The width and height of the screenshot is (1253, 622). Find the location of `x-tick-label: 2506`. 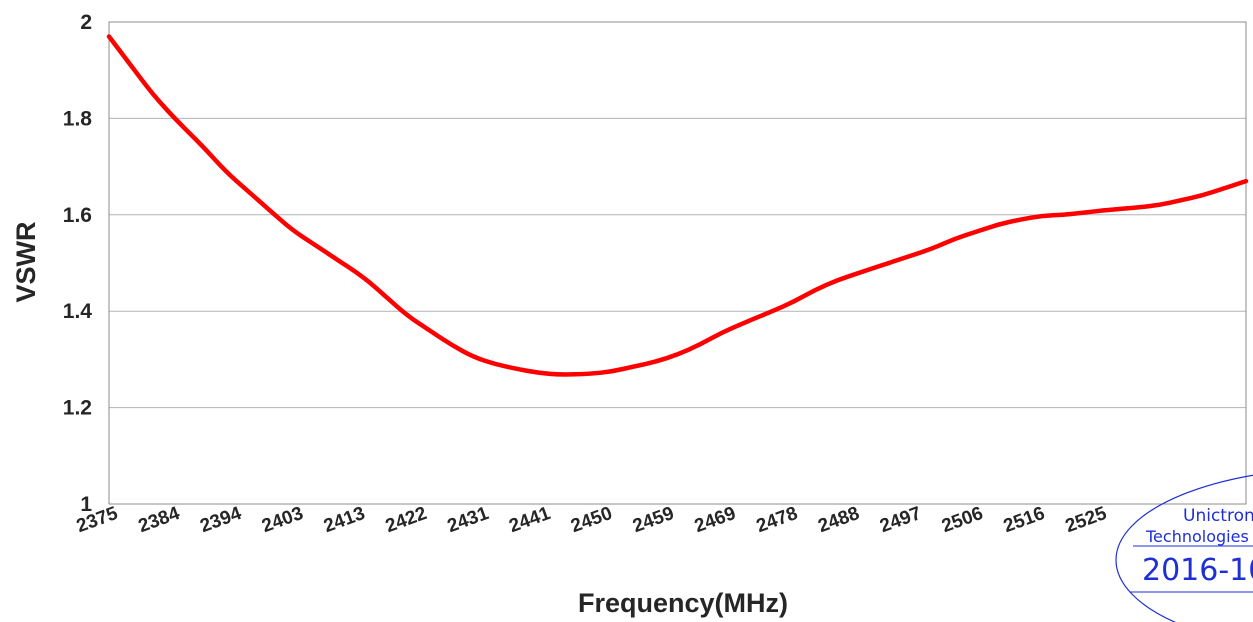

x-tick-label: 2506 is located at coordinates (962, 520).